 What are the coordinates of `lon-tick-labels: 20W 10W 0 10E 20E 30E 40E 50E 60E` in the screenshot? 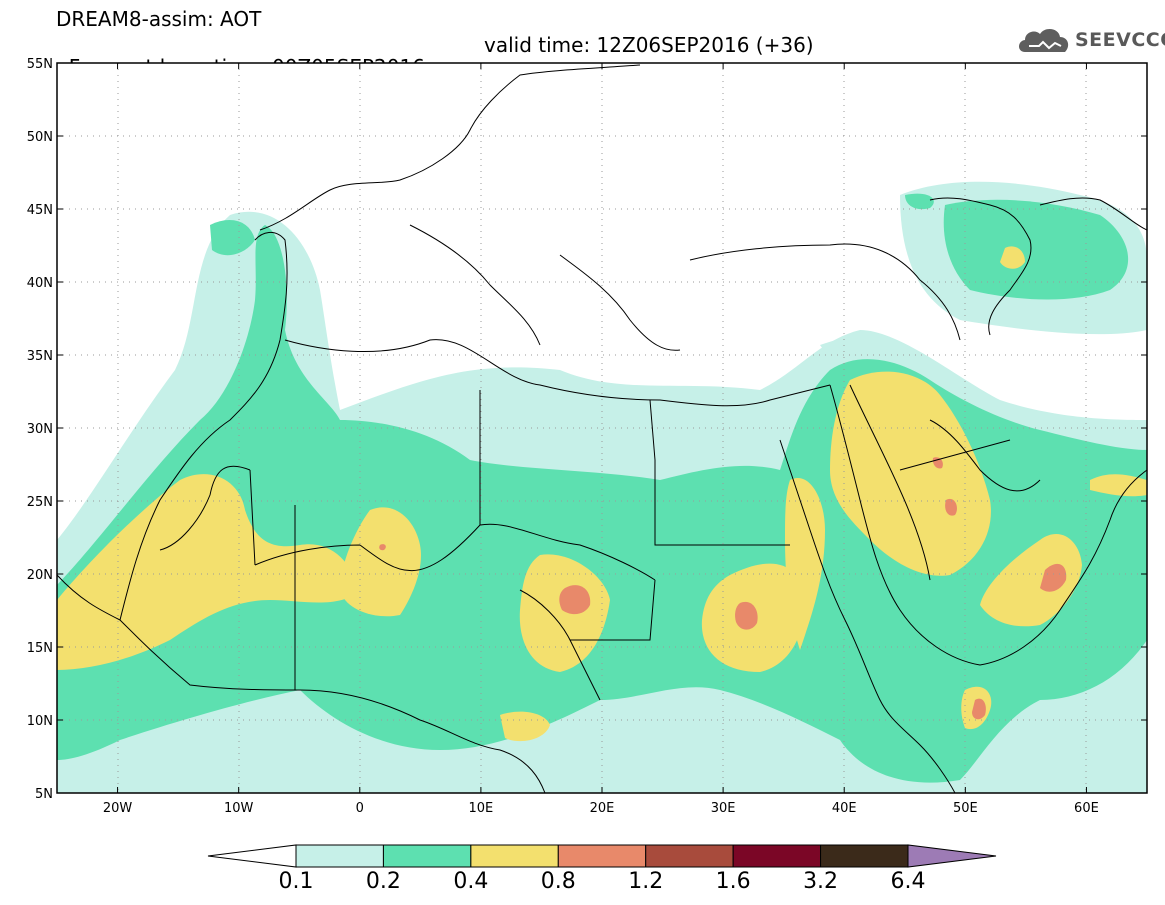 It's located at (601, 808).